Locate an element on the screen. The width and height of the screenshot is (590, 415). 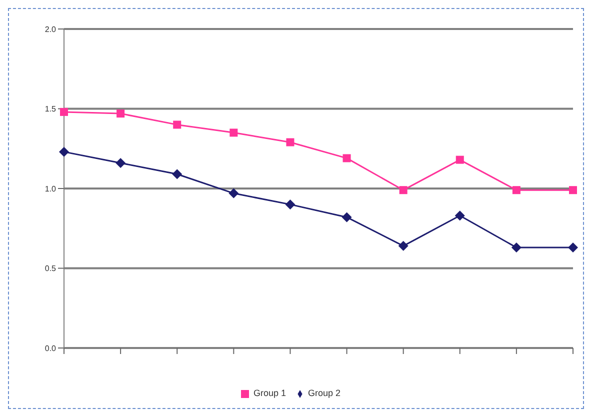
legend-label: Group 2 is located at coordinates (324, 393).